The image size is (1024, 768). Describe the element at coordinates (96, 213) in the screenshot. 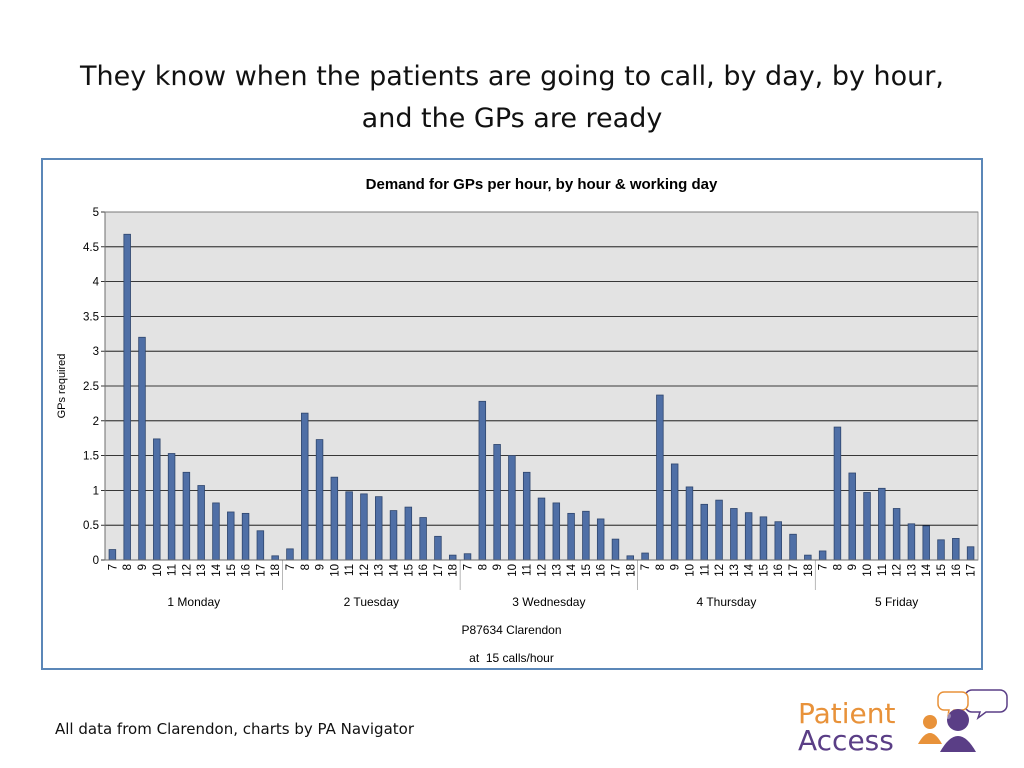

I see `y-tick-label: 5` at that location.